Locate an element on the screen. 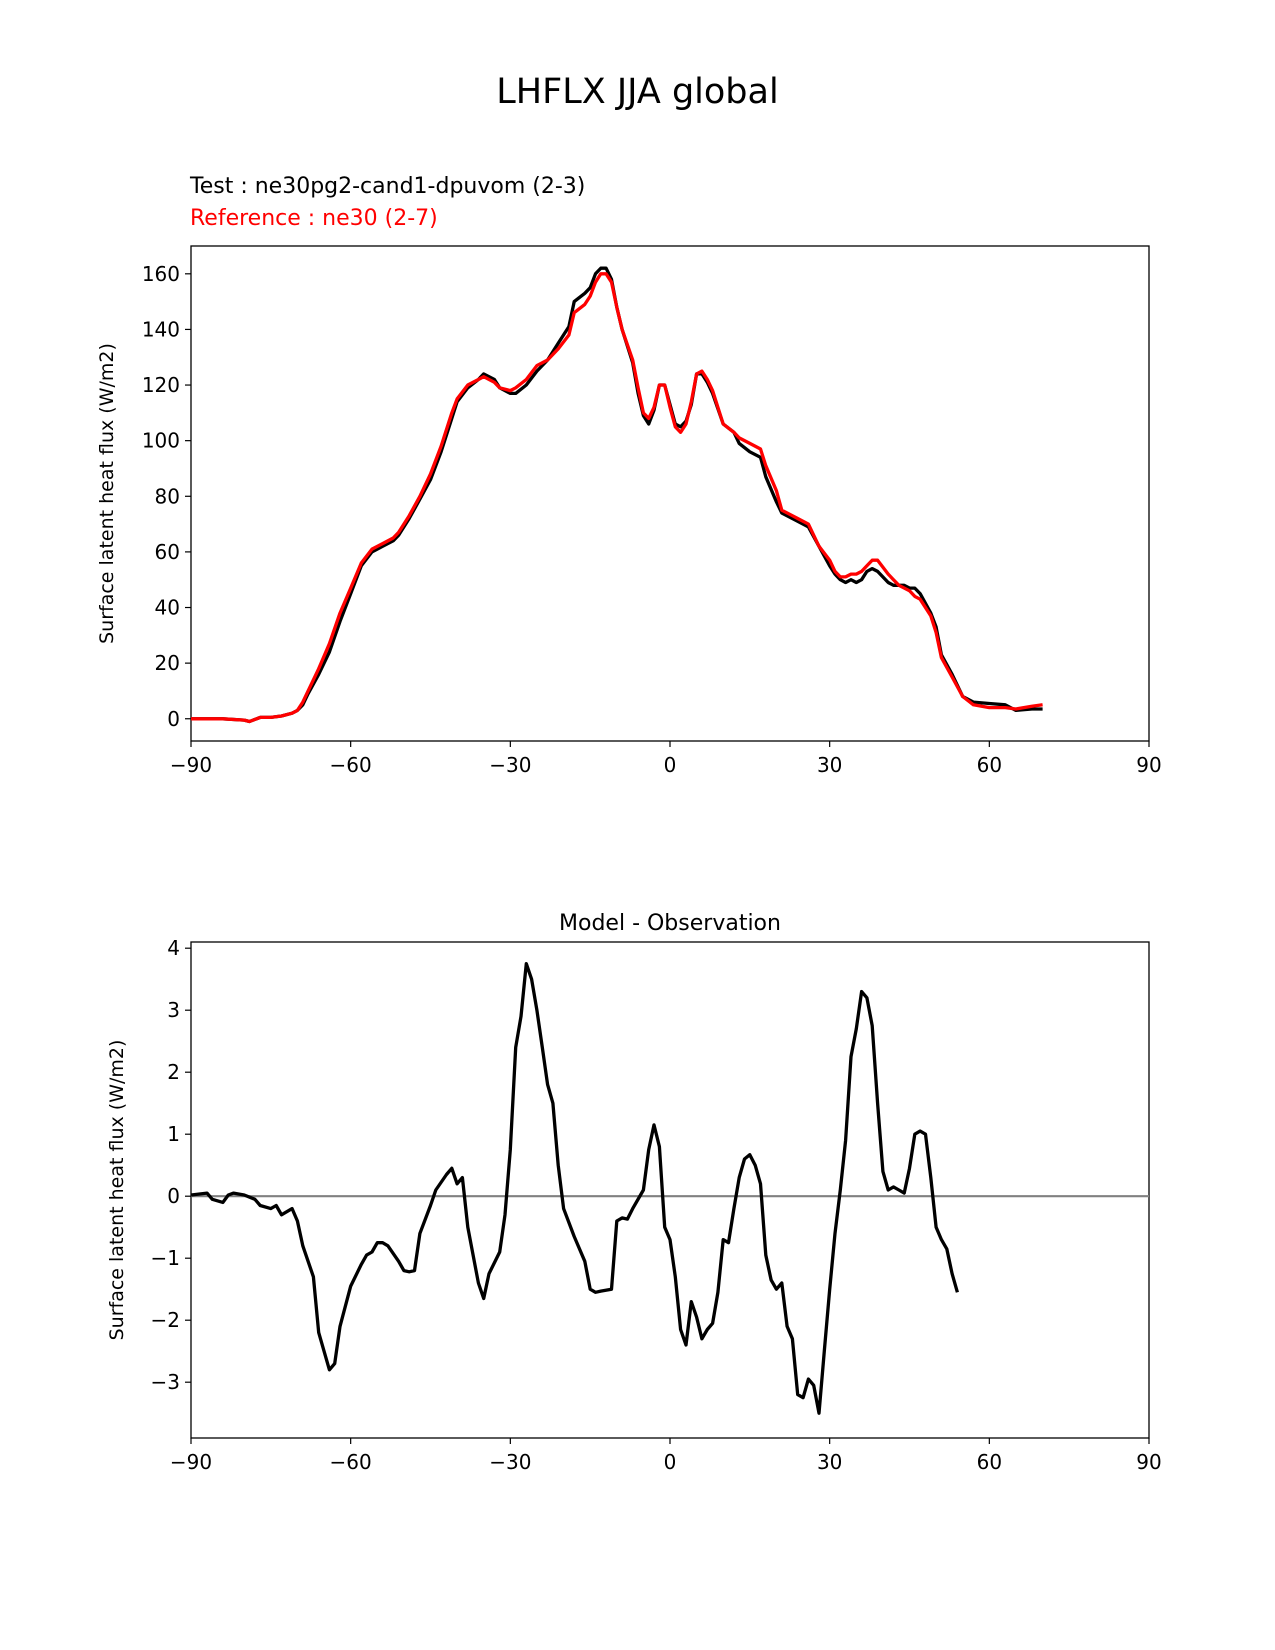 The image size is (1275, 1650). y-tick-label: 120 is located at coordinates (161, 385).